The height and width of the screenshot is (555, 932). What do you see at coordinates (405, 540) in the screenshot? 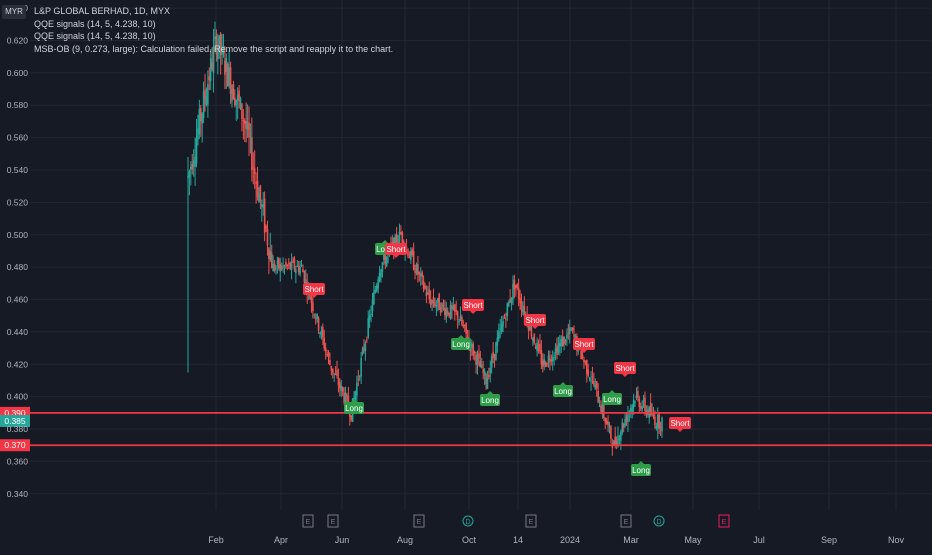
I see `x-tick-label: Aug` at bounding box center [405, 540].